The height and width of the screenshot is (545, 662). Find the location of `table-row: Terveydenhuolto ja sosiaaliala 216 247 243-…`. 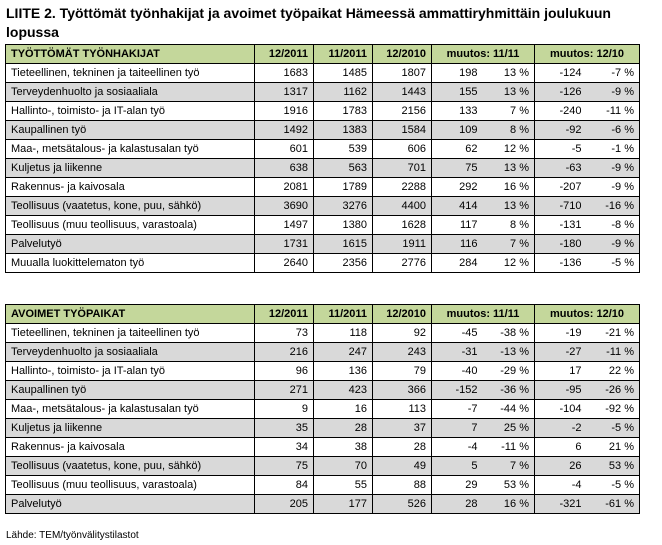

table-row: Terveydenhuolto ja sosiaaliala 216 247 243-… is located at coordinates (322, 352).